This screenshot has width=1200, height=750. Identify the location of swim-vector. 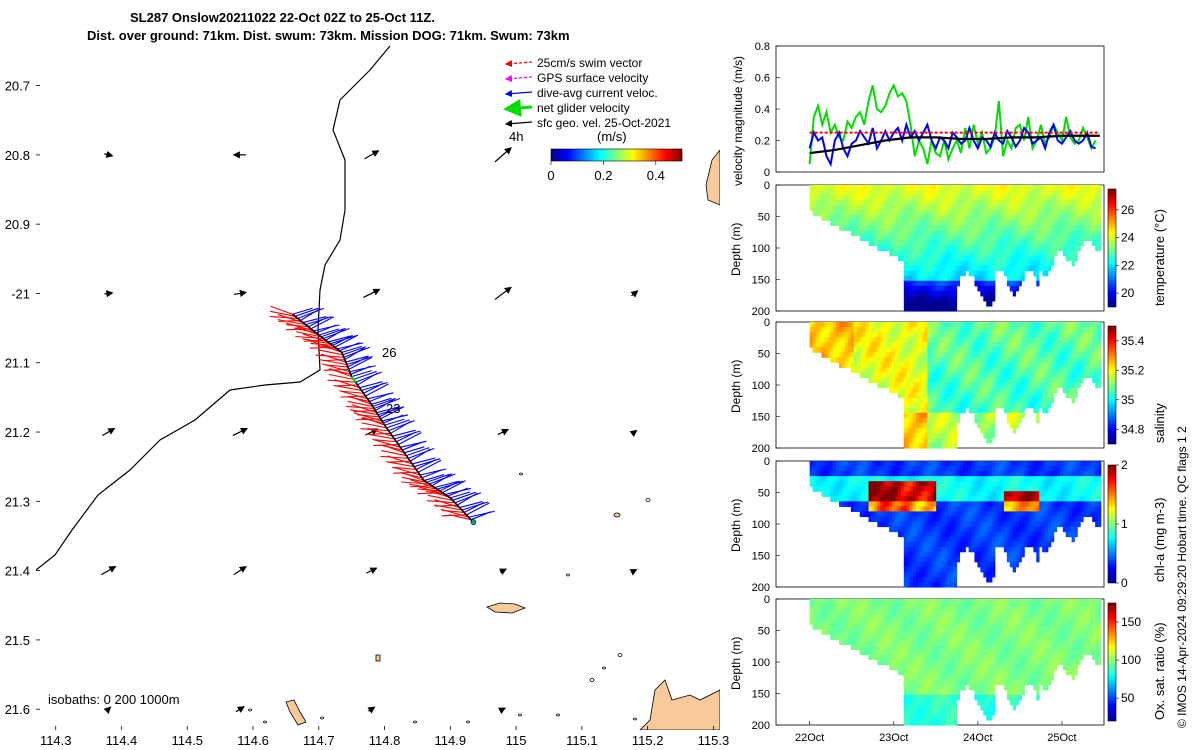
(353, 395).